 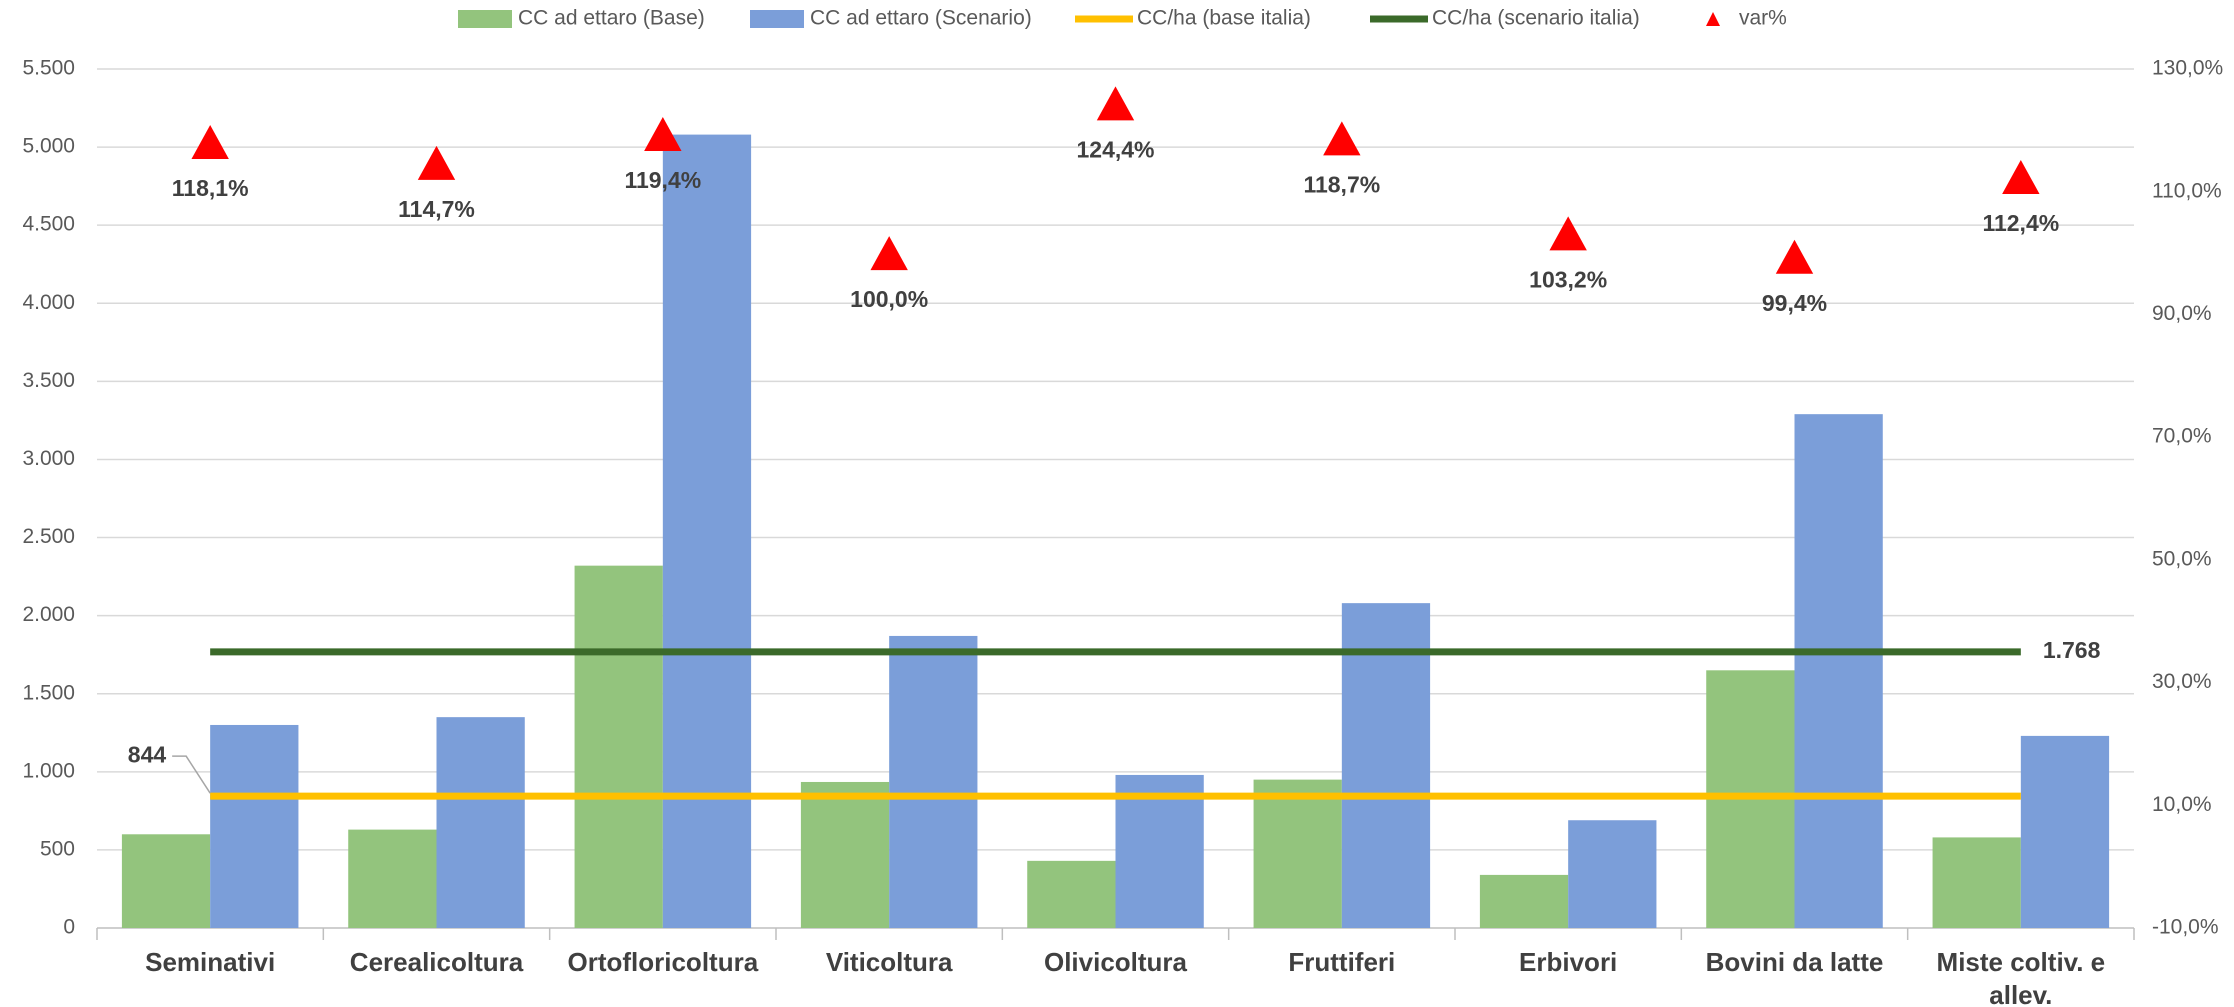 I want to click on x-tick-label: Miste coltiv. e allev., so click(x=2021, y=977).